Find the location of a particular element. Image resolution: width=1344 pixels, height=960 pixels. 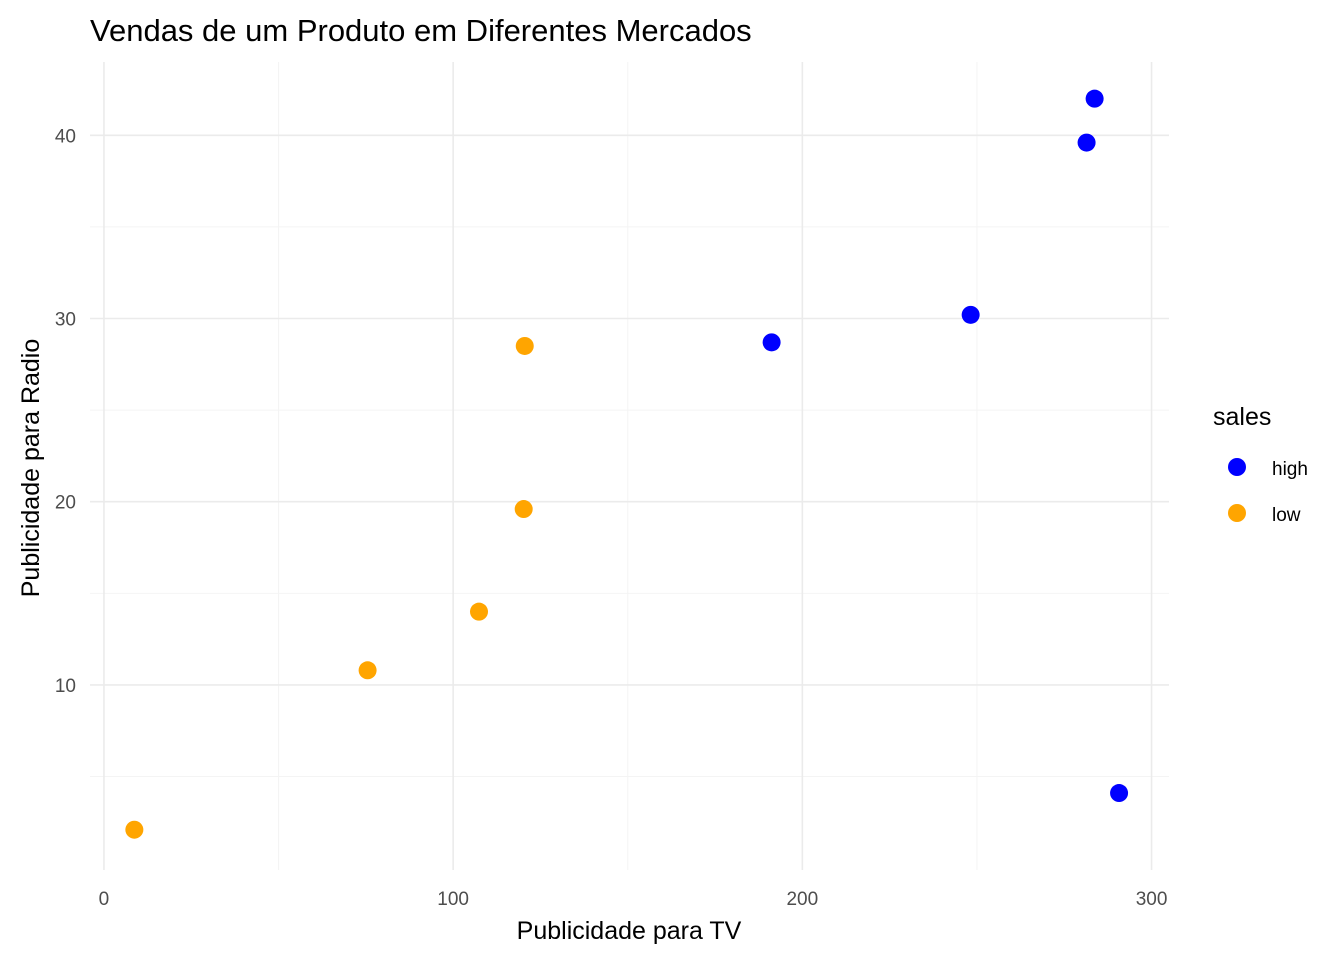

y-tick-label: 30 is located at coordinates (65, 320).